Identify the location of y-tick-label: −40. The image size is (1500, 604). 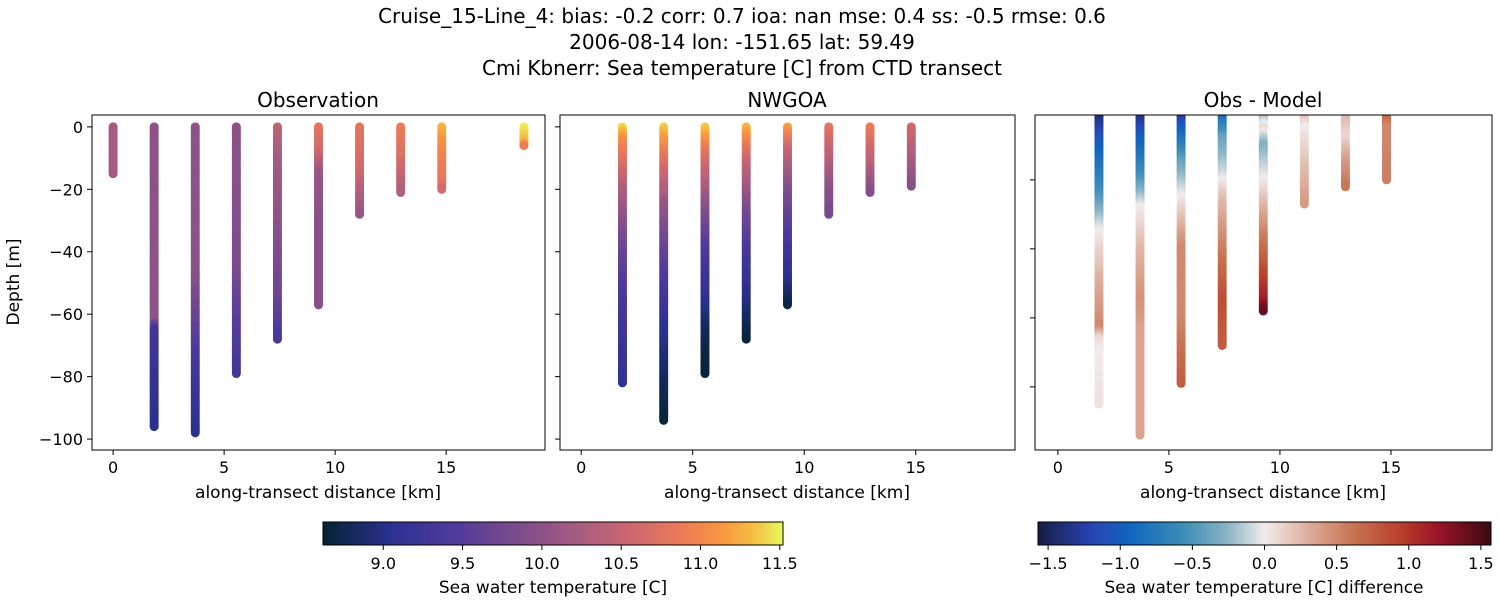
(66, 252).